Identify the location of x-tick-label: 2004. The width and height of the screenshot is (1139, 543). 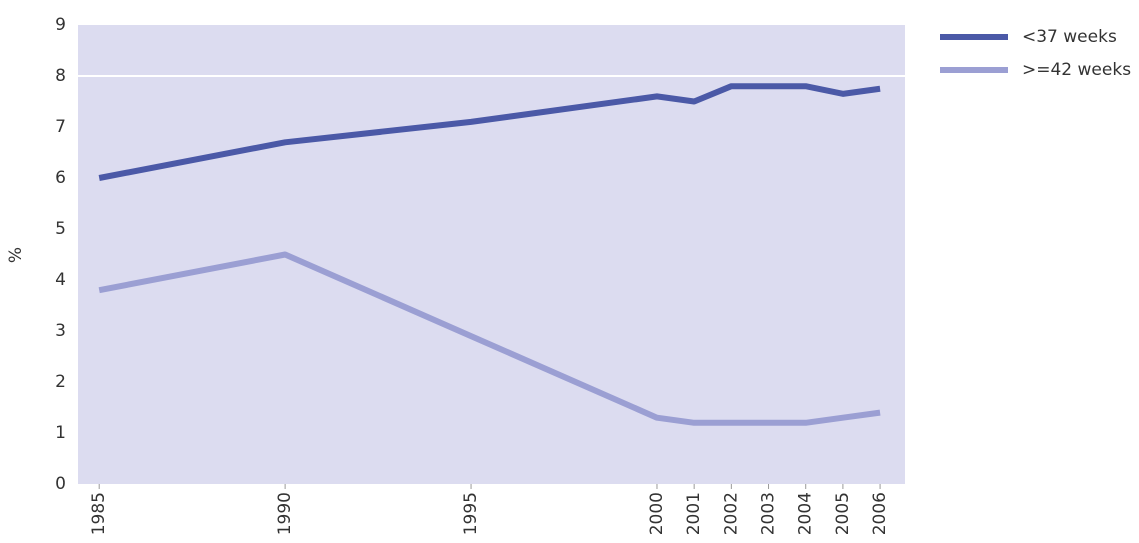
(806, 513).